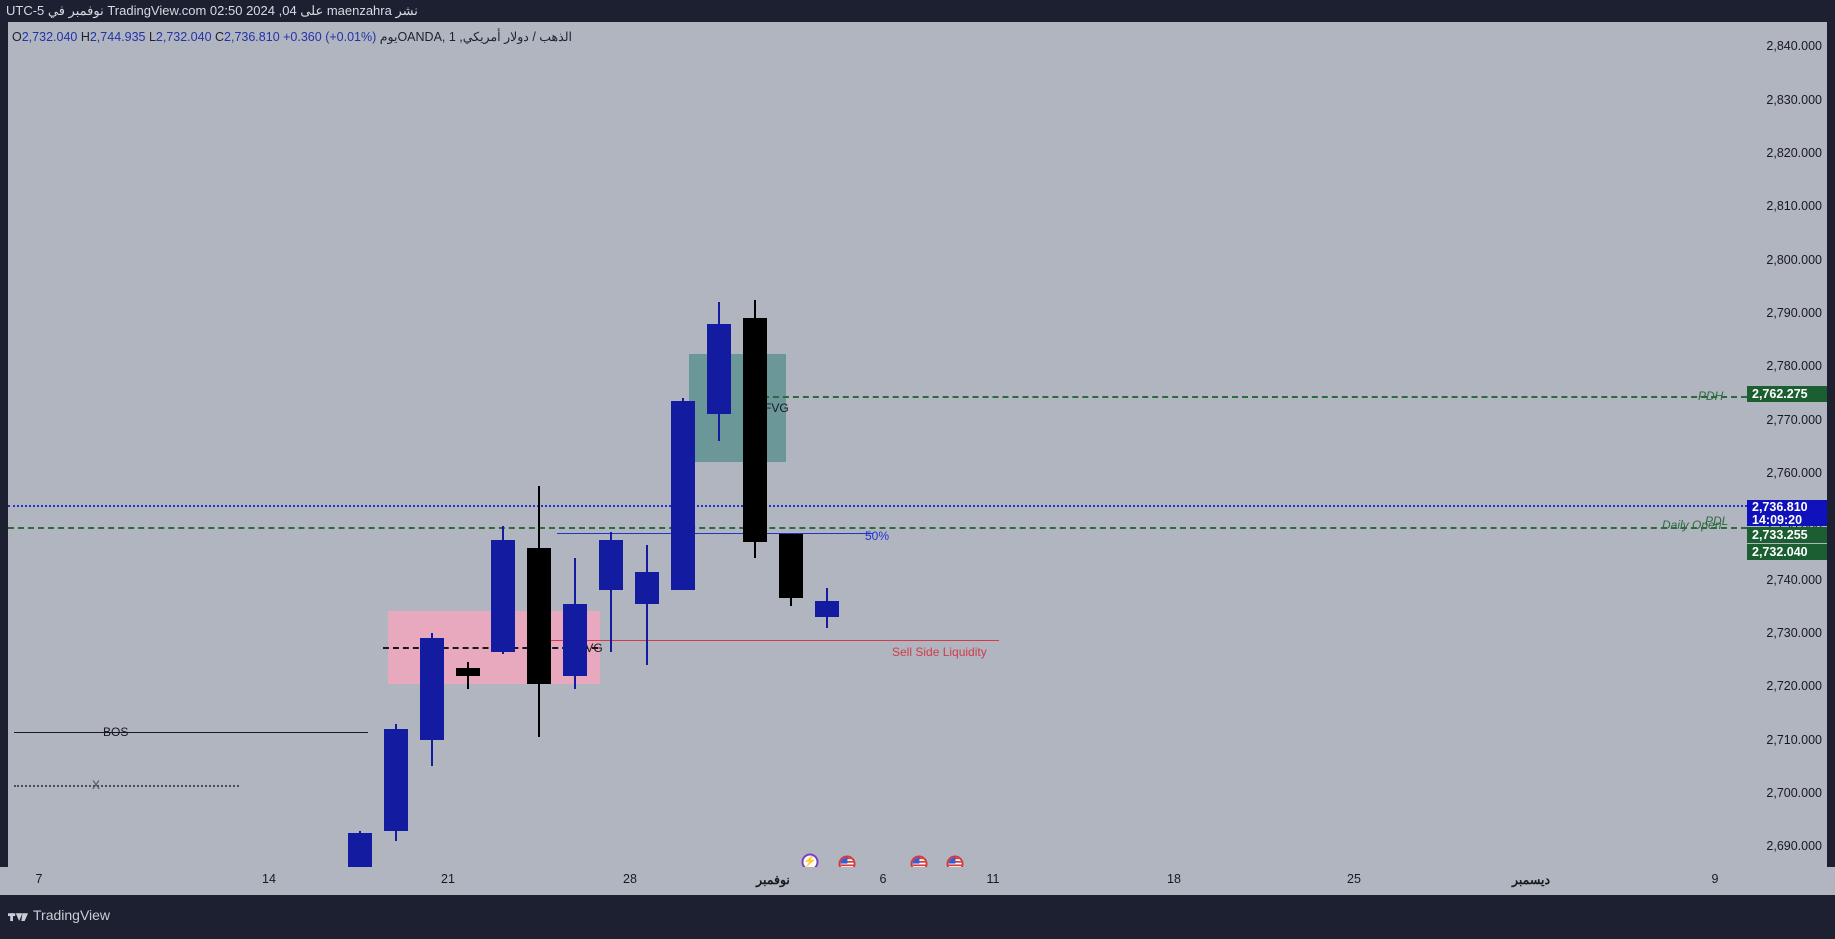 The image size is (1835, 939). I want to click on time-tick-day: 7, so click(39, 879).